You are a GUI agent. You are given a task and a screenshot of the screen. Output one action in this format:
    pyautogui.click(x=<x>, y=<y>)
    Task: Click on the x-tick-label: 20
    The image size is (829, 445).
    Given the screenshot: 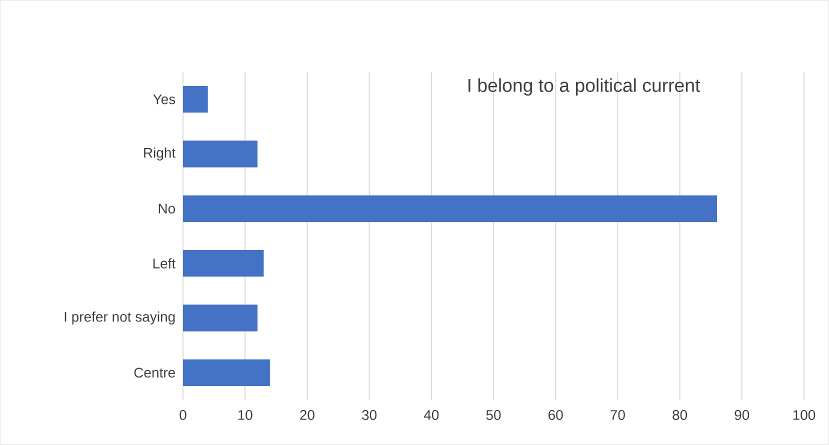 What is the action you would take?
    pyautogui.click(x=307, y=415)
    